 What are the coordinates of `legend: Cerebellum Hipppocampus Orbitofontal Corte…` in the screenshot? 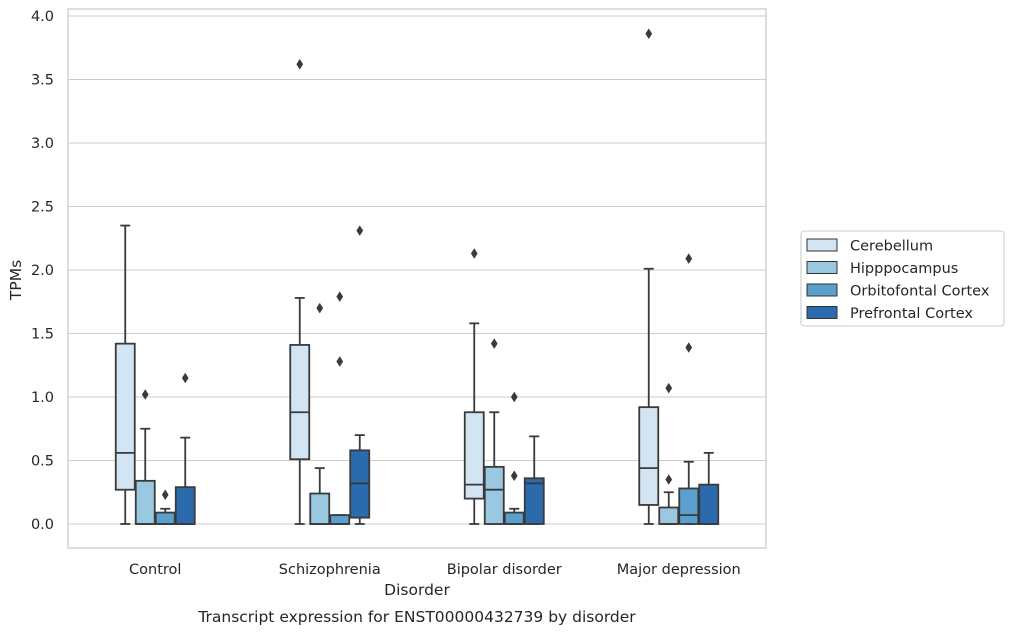 It's located at (902, 278).